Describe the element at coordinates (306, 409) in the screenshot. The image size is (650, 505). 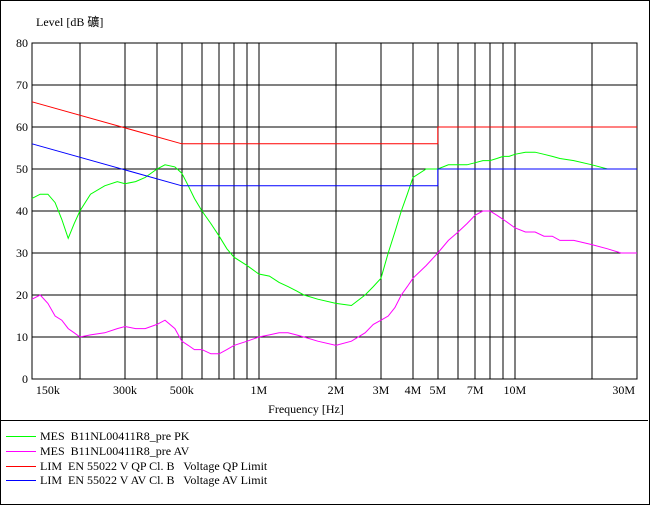
I see `x-axis-label: Frequency [Hz]` at that location.